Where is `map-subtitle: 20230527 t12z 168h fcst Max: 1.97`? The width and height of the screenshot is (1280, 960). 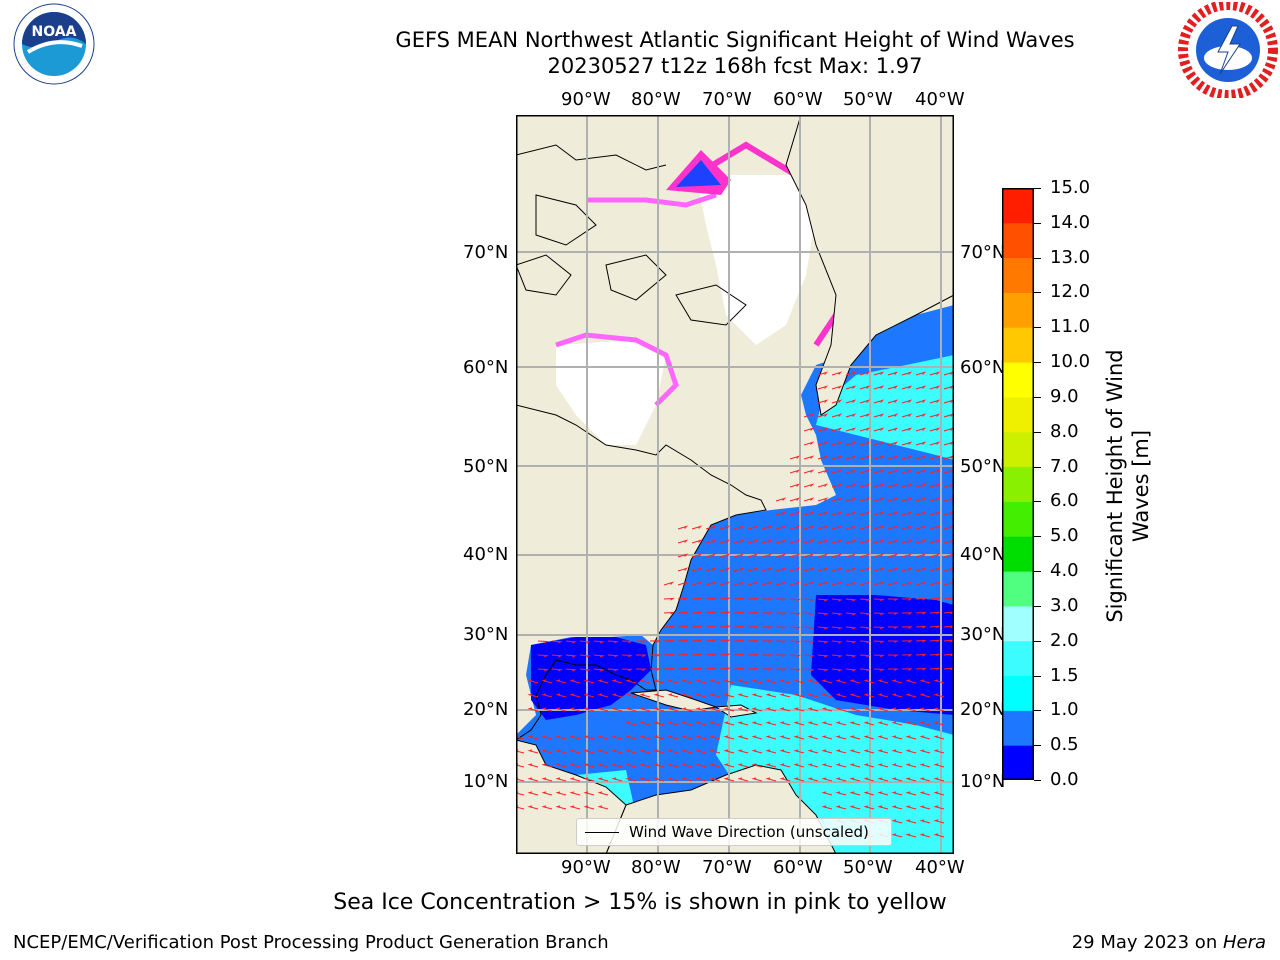
map-subtitle: 20230527 t12z 168h fcst Max: 1.97 is located at coordinates (735, 66).